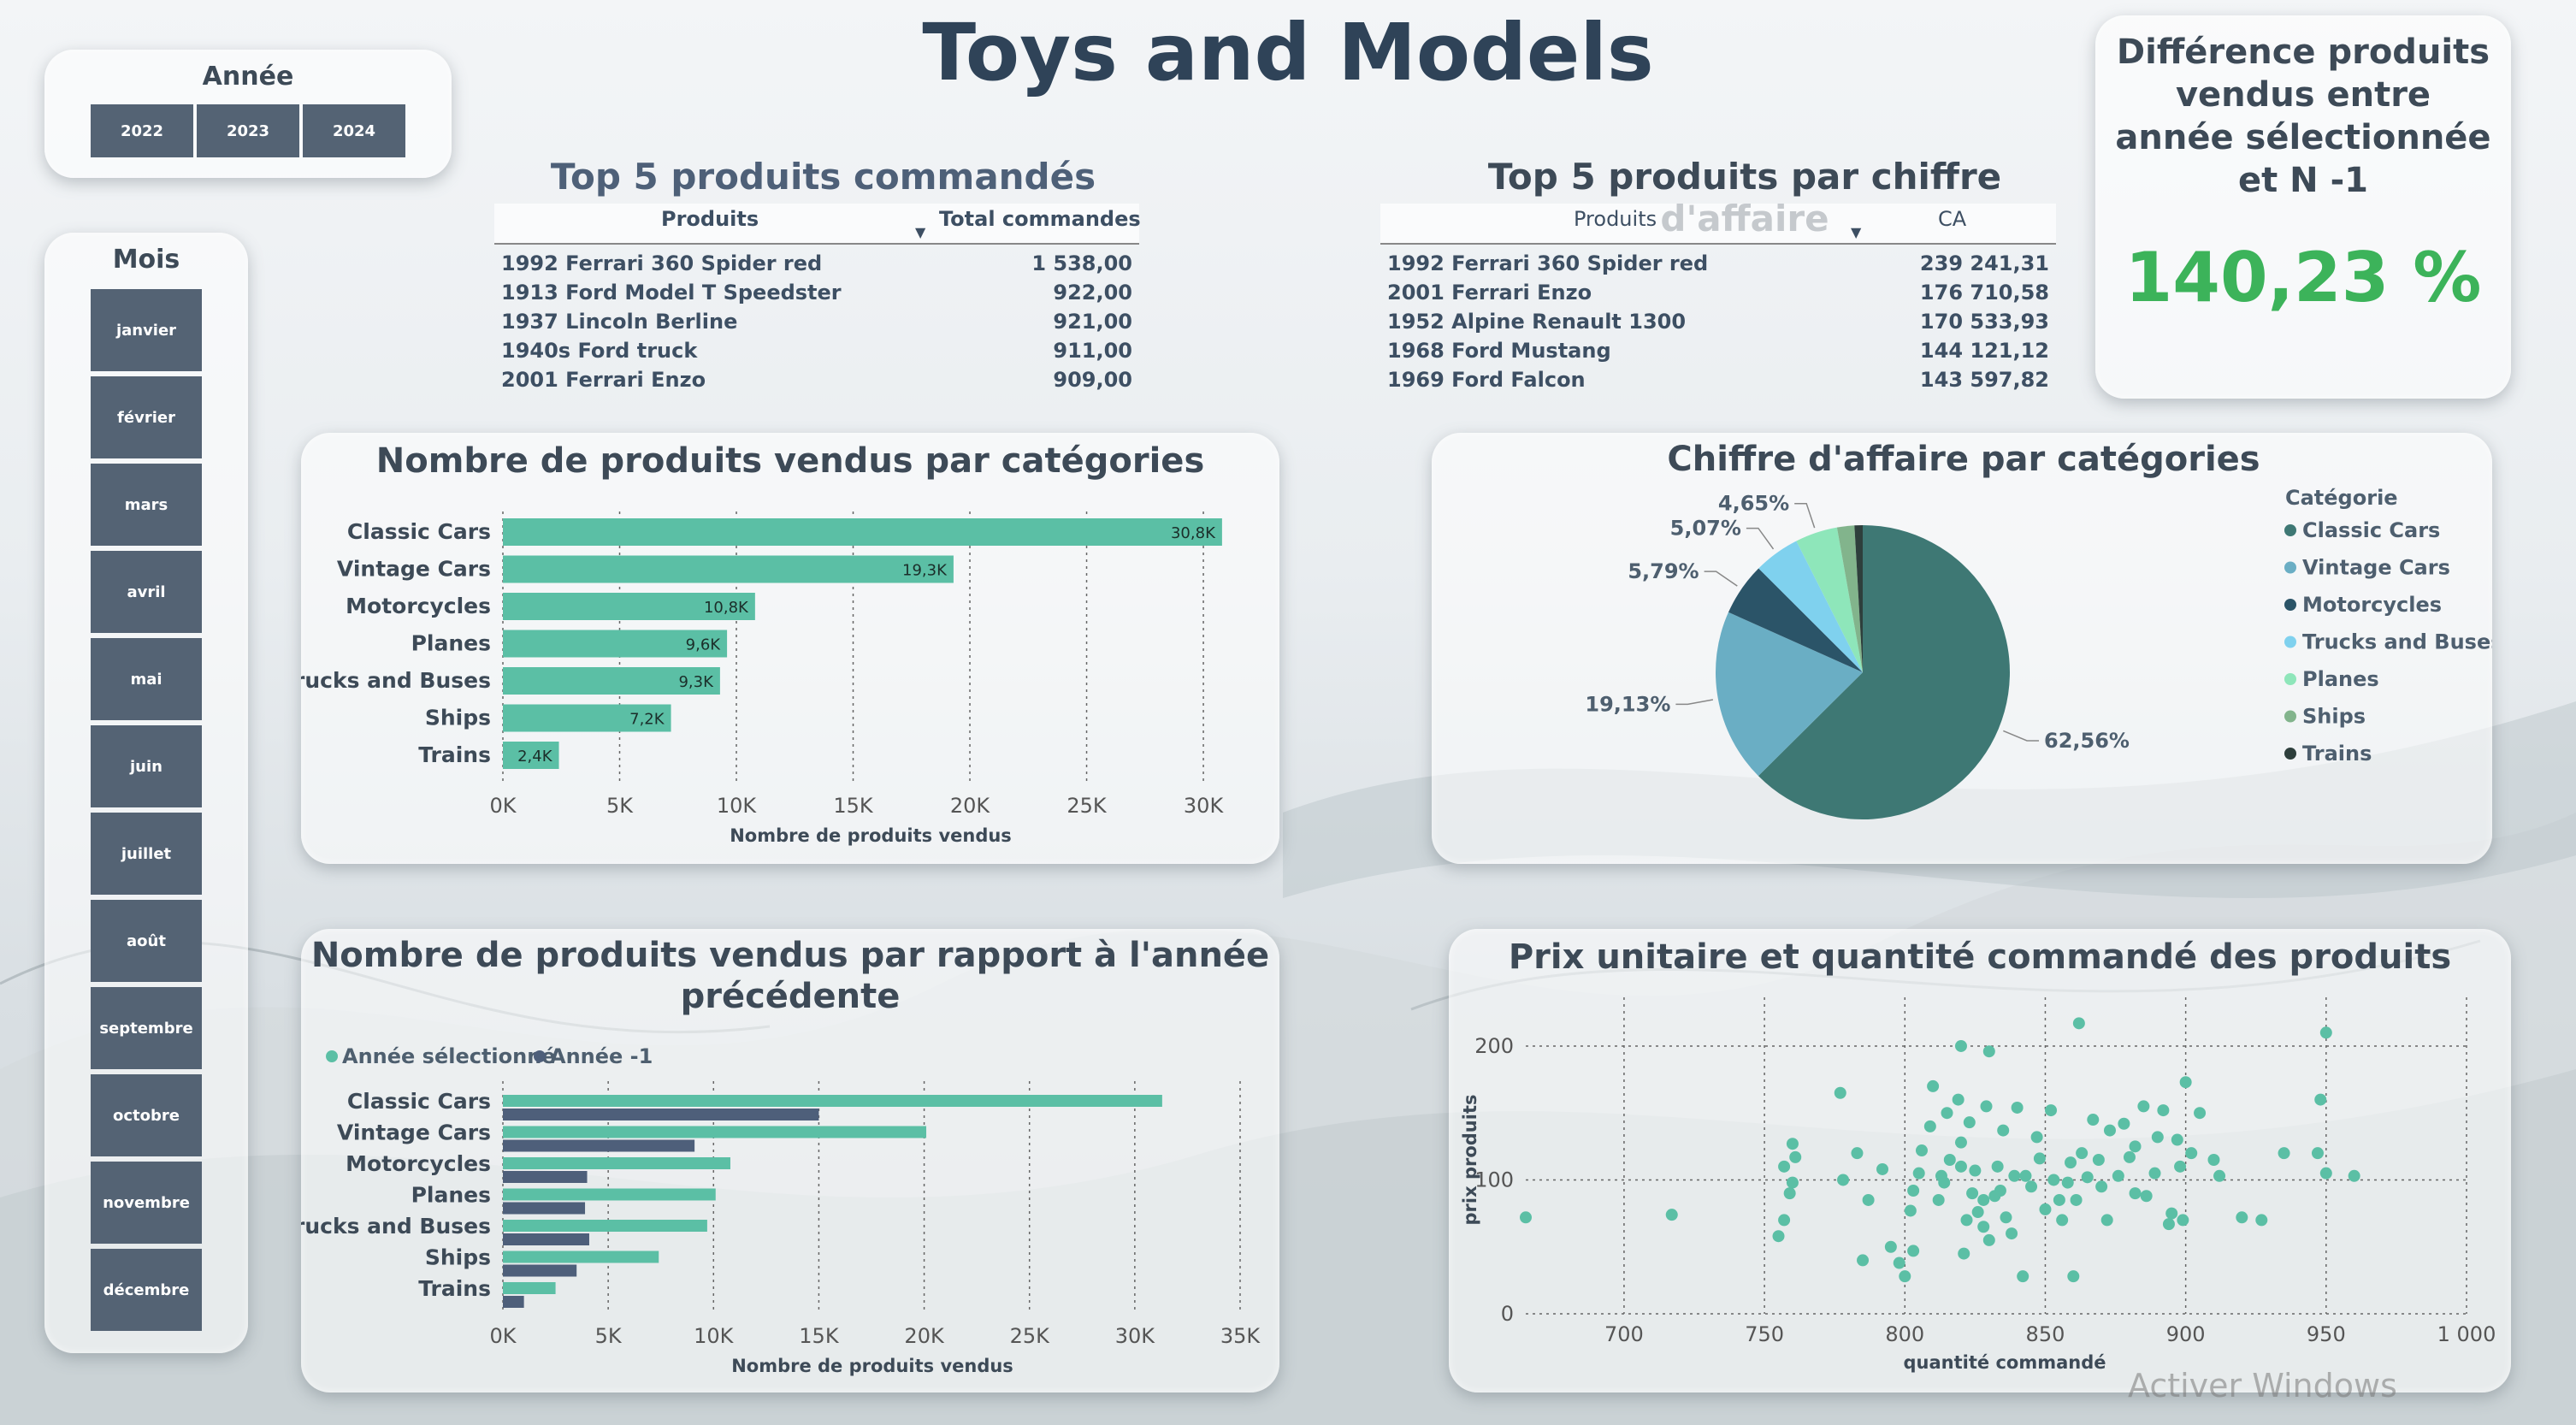 The image size is (2576, 1425). Describe the element at coordinates (1718, 264) in the screenshot. I see `table-row: 1992 Ferrari 360 Spider red 239 241,31` at that location.